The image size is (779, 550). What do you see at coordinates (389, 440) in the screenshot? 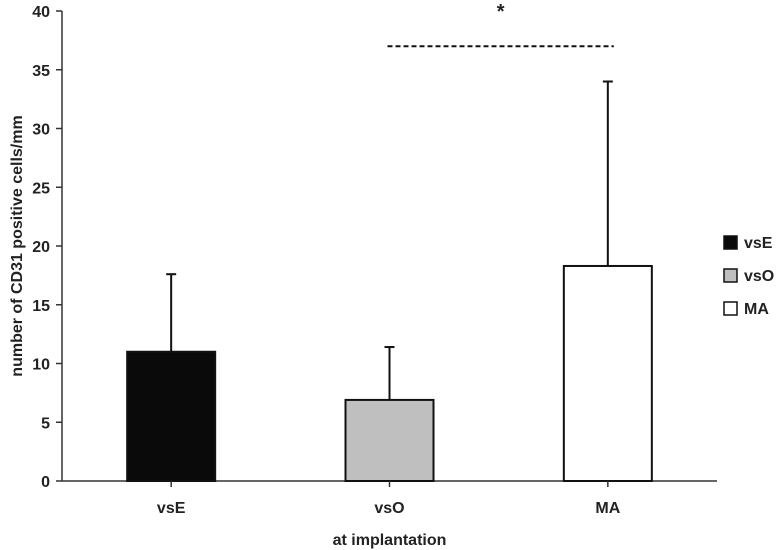
I see `bar-vsO` at bounding box center [389, 440].